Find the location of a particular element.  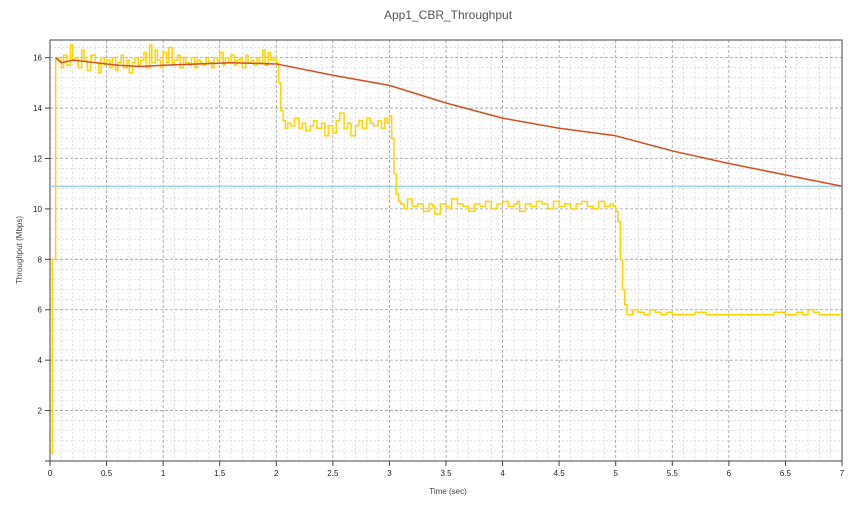

y-axis-label: Throughput (Mbps) is located at coordinates (19, 250).